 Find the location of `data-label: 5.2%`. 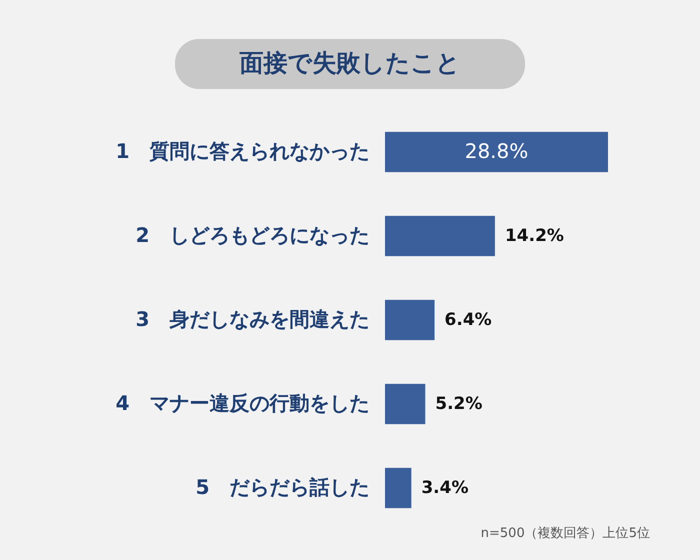

data-label: 5.2% is located at coordinates (458, 404).